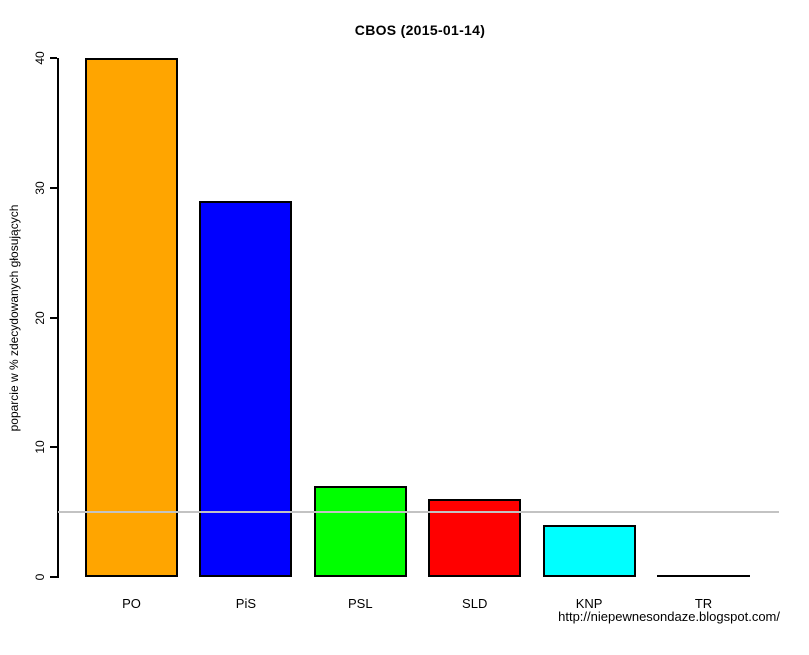 The image size is (809, 655). What do you see at coordinates (418, 512) in the screenshot?
I see `electoral-threshold-line` at bounding box center [418, 512].